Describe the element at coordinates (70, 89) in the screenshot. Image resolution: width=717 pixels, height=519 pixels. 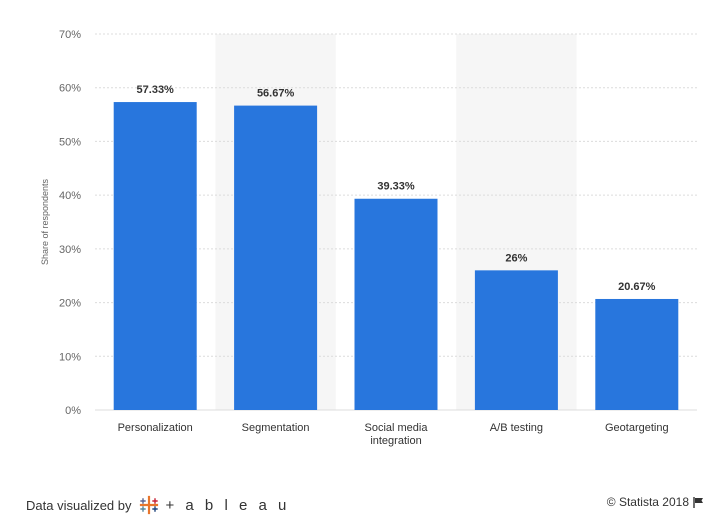
I see `y-tick-label: 60%` at that location.